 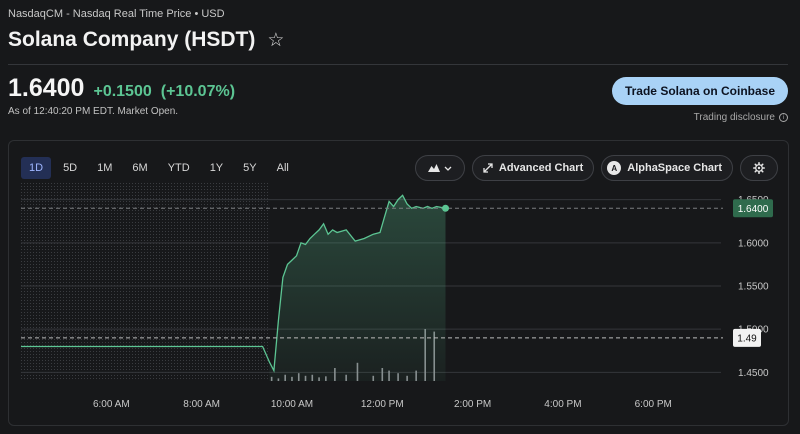 I want to click on x-tick-label: 8:00 AM, so click(x=201, y=404).